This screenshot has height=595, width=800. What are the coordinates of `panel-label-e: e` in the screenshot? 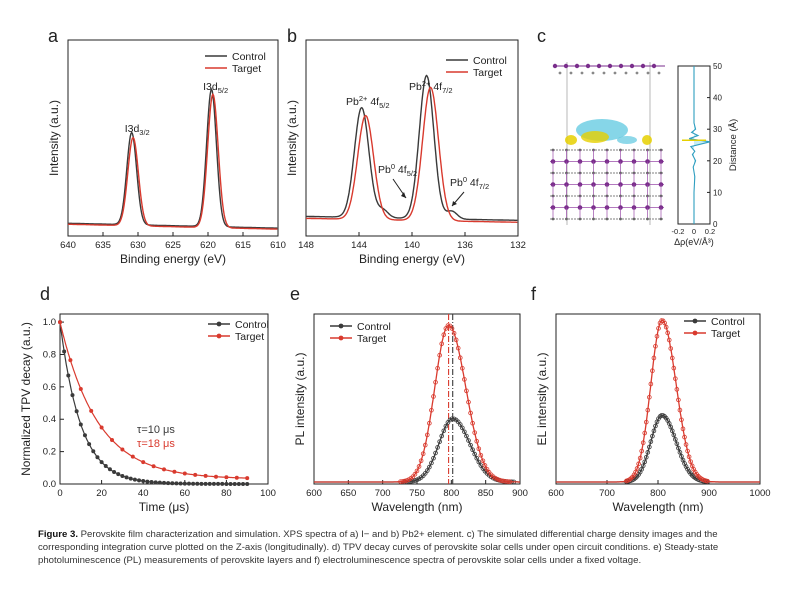 It's located at (295, 294).